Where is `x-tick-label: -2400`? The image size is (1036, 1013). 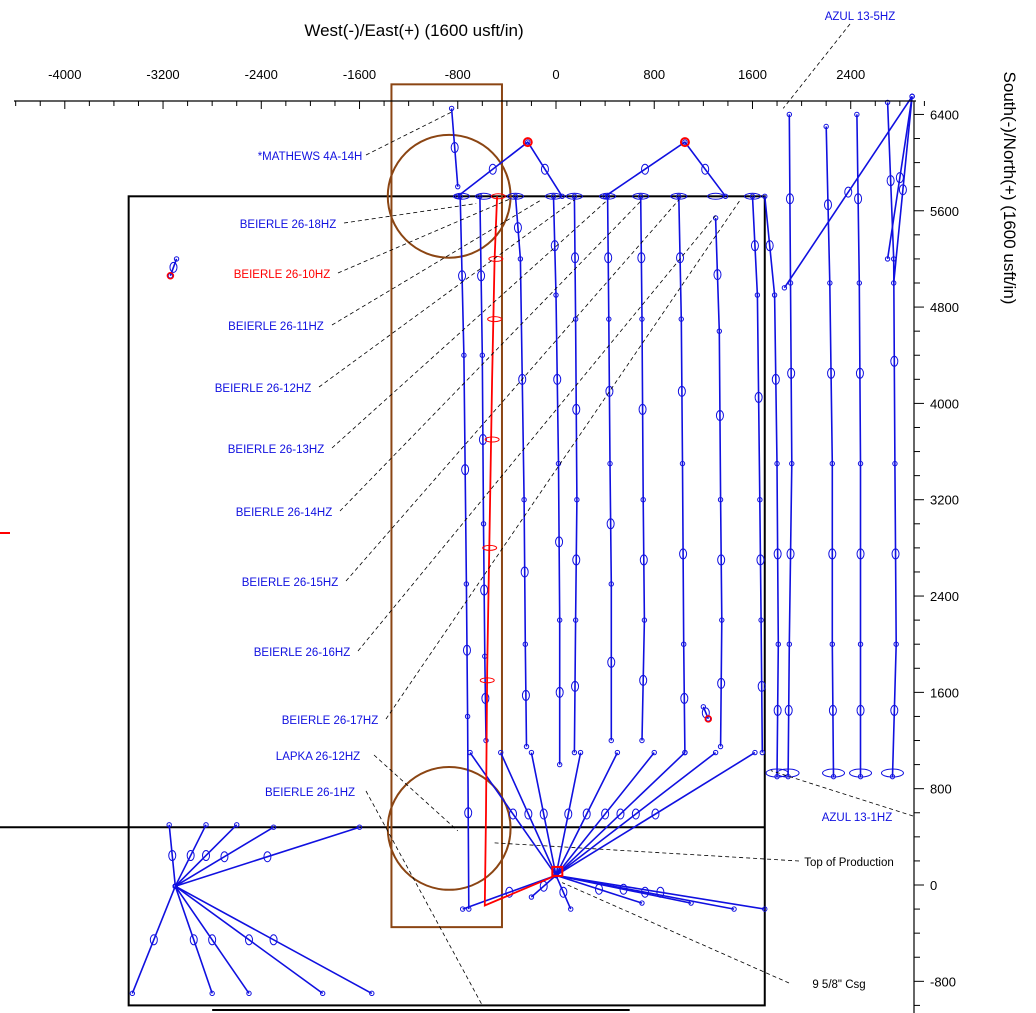 x-tick-label: -2400 is located at coordinates (261, 74).